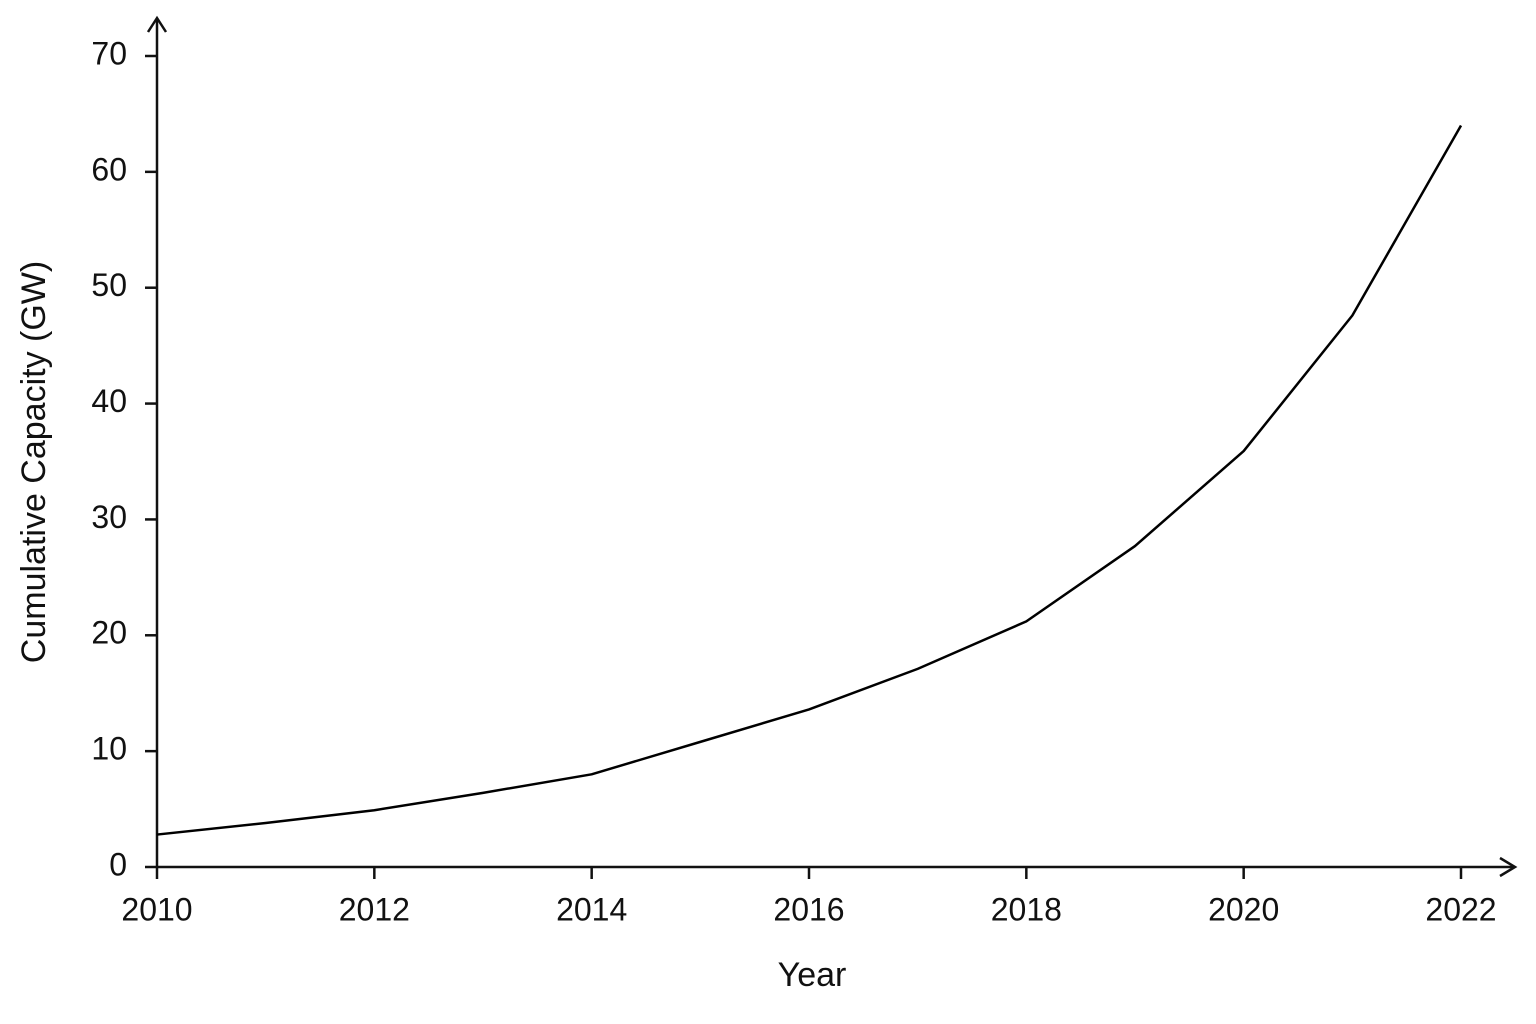 This screenshot has height=1024, width=1536. Describe the element at coordinates (118, 864) in the screenshot. I see `y-tick-label: 0` at that location.